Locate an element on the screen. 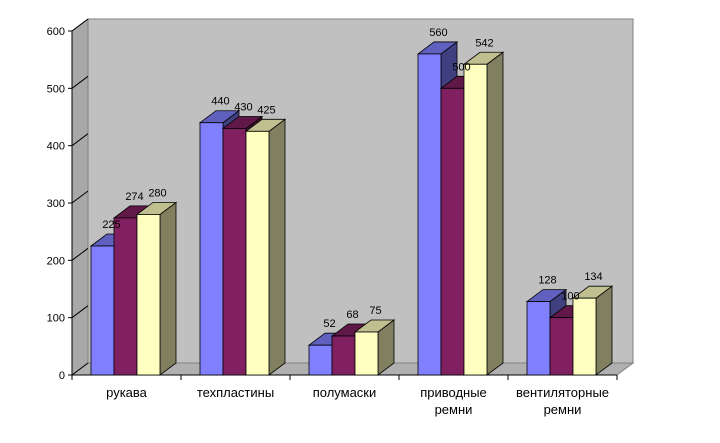 The width and height of the screenshot is (720, 443). y-tick-label: 300 is located at coordinates (56, 204).